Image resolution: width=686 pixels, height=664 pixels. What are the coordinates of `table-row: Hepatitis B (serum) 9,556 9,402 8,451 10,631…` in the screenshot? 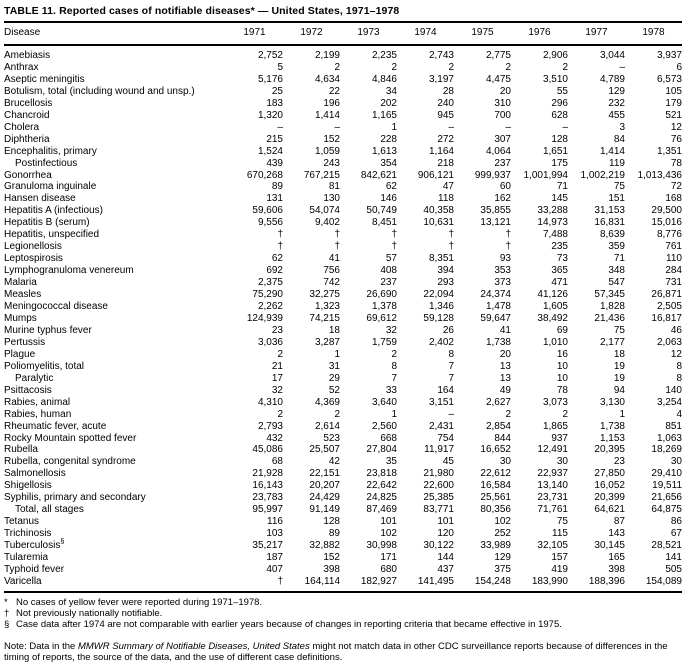 It's located at (343, 223).